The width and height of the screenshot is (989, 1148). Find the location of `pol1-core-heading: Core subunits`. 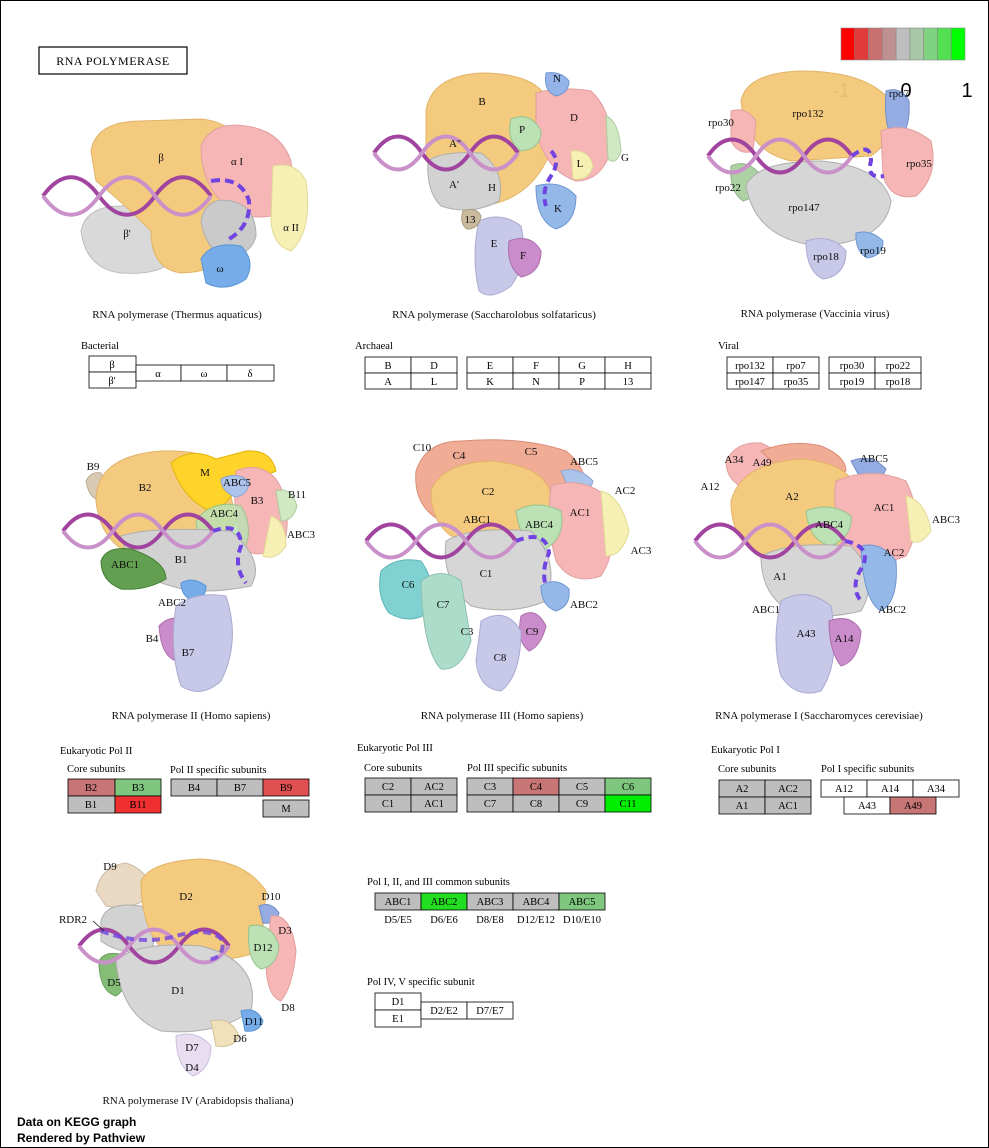

pol1-core-heading: Core subunits is located at coordinates (747, 769).